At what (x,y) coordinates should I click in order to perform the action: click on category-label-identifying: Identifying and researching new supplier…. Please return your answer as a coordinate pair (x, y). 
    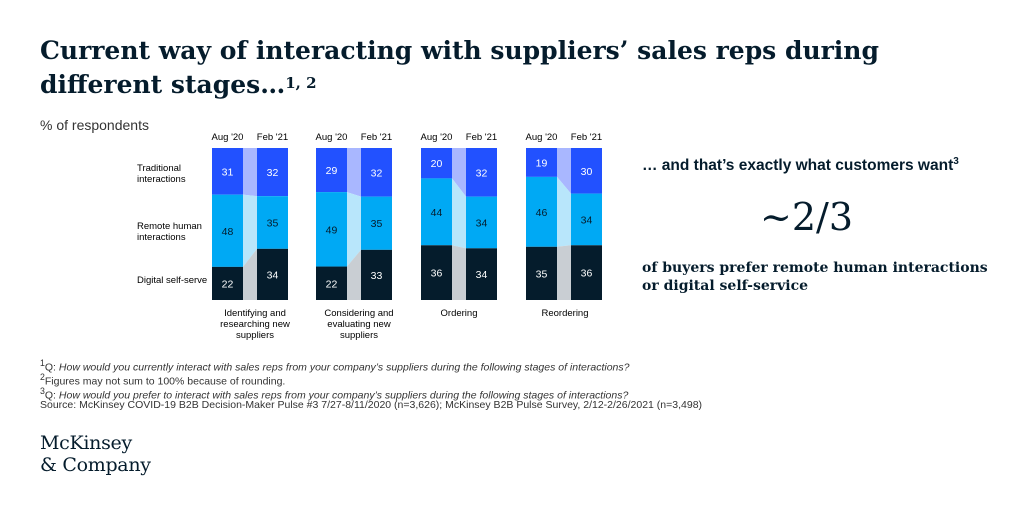
    Looking at the image, I should click on (255, 324).